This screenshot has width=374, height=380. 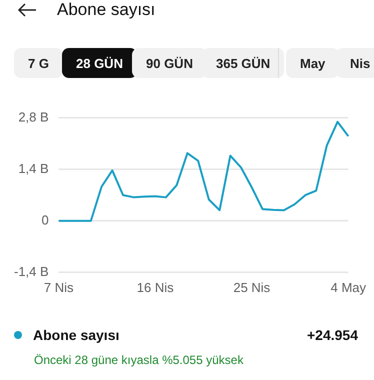 I want to click on text: 7 G, so click(x=38, y=63).